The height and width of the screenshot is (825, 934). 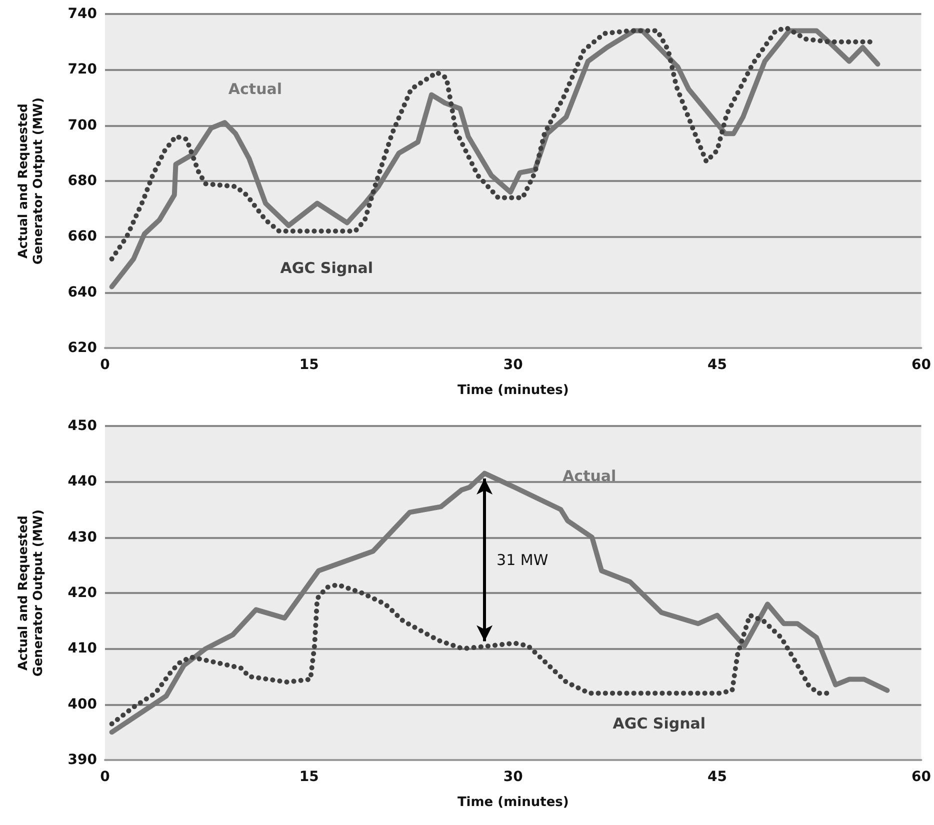 I want to click on y-tick-label: 700, so click(x=83, y=125).